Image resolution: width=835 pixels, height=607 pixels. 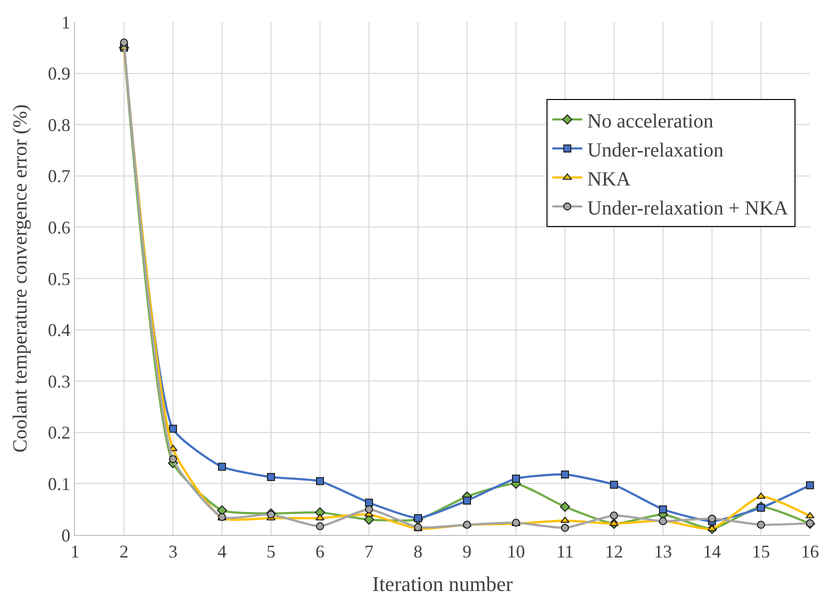 I want to click on y-tick-label: 0.8, so click(x=59, y=124).